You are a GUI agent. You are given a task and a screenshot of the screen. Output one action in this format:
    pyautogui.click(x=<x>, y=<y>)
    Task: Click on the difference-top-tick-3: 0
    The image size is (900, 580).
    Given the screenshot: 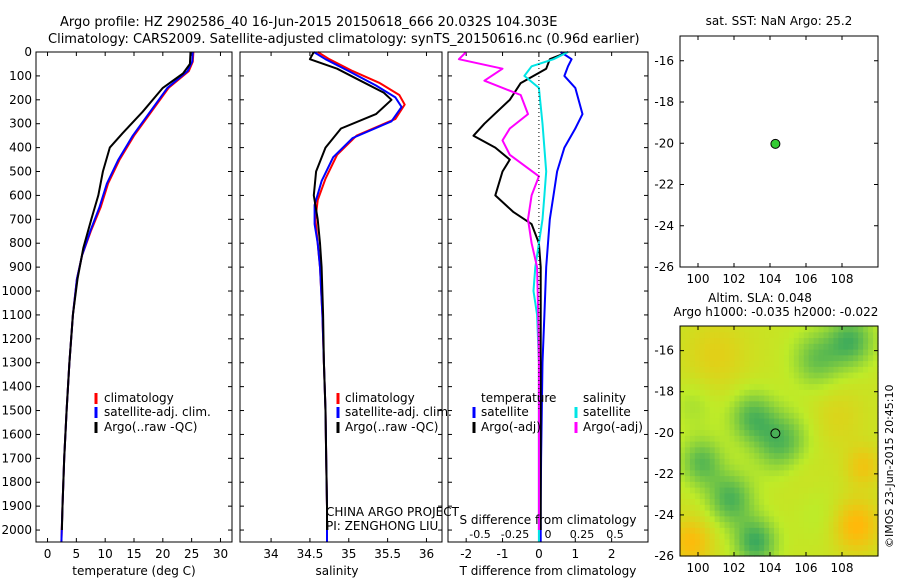 What is the action you would take?
    pyautogui.click(x=548, y=534)
    